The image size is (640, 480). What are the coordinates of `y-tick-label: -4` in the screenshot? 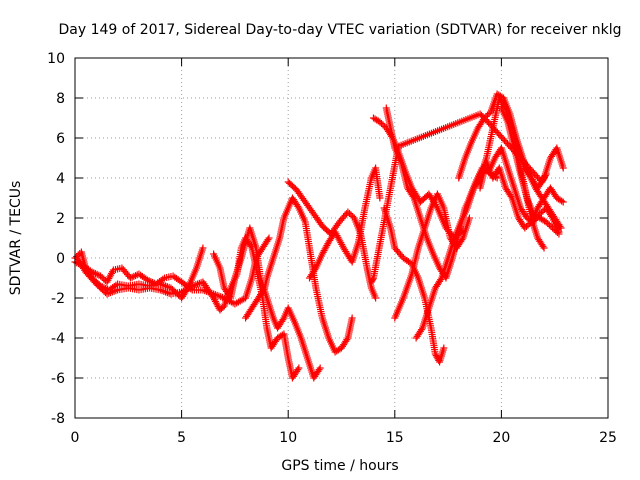 It's located at (58, 339).